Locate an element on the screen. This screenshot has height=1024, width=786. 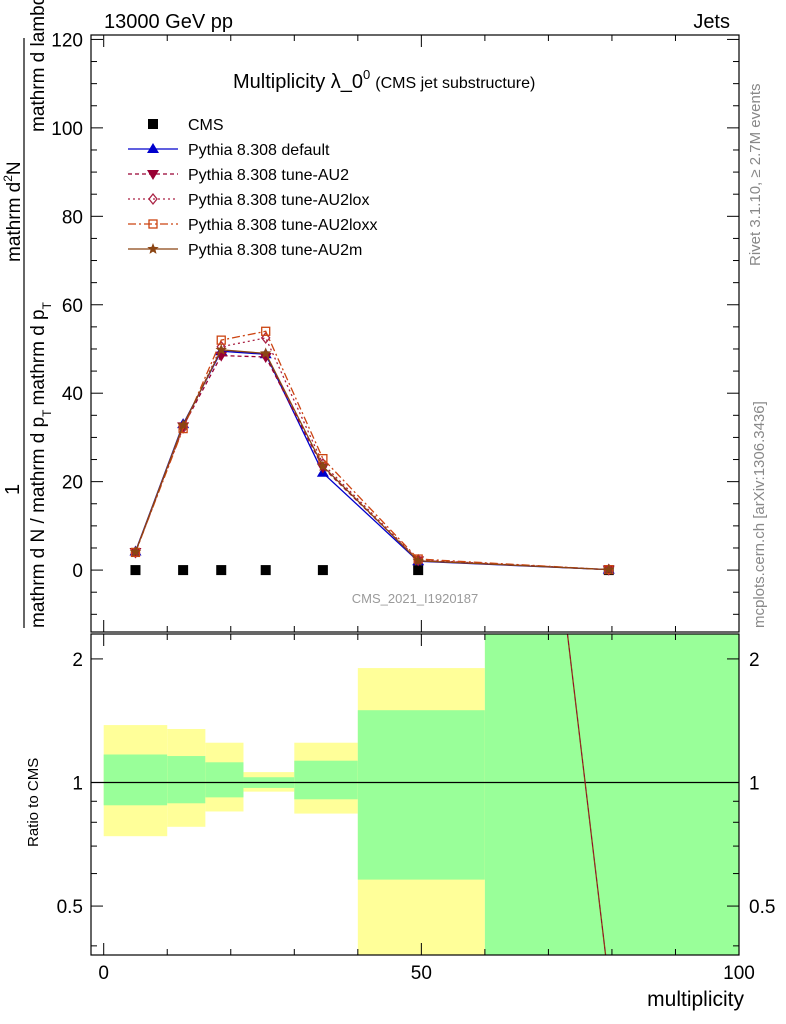
legend-label: Pythia 8.308 default is located at coordinates (259, 150).